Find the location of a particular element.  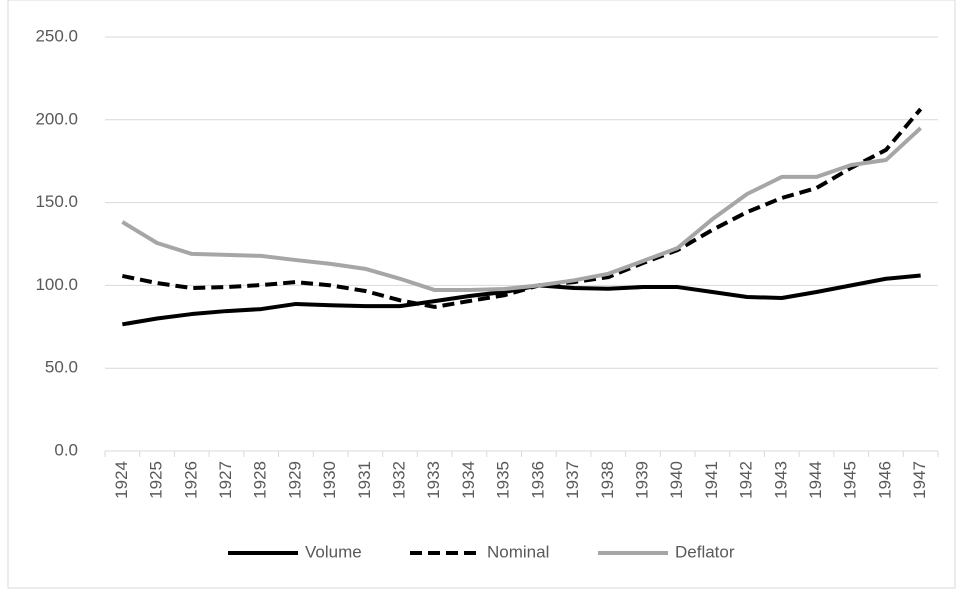

y-tick-label: 200.0 is located at coordinates (56, 118).